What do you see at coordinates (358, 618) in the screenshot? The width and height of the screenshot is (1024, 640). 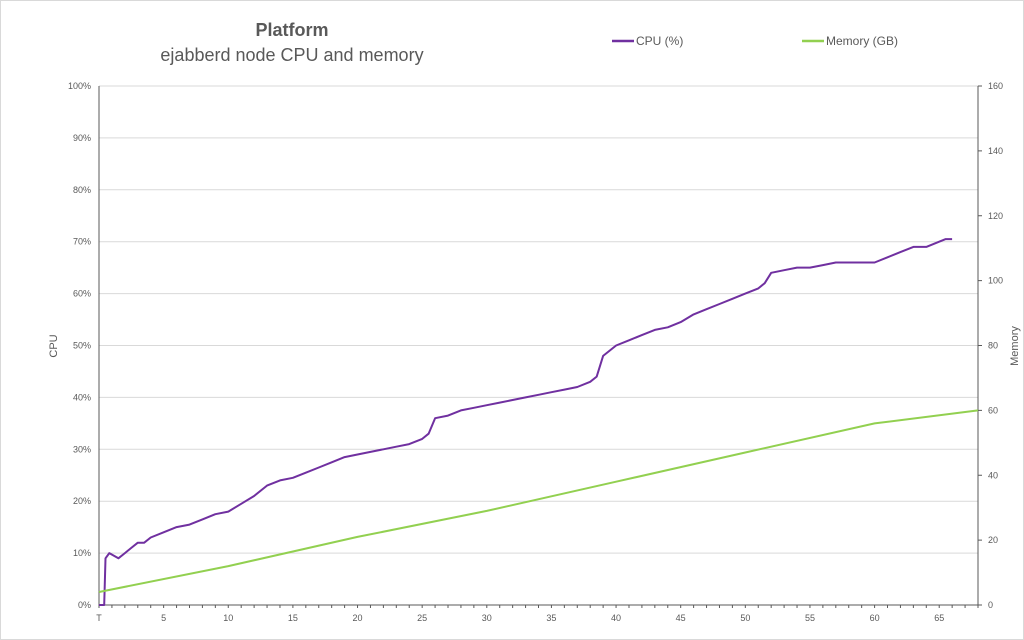 I see `x-tick-label: 20` at bounding box center [358, 618].